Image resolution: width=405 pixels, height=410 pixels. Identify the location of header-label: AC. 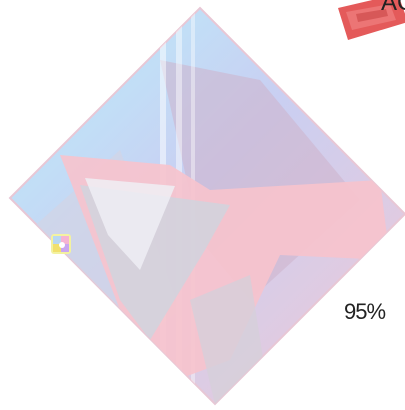
(393, 8).